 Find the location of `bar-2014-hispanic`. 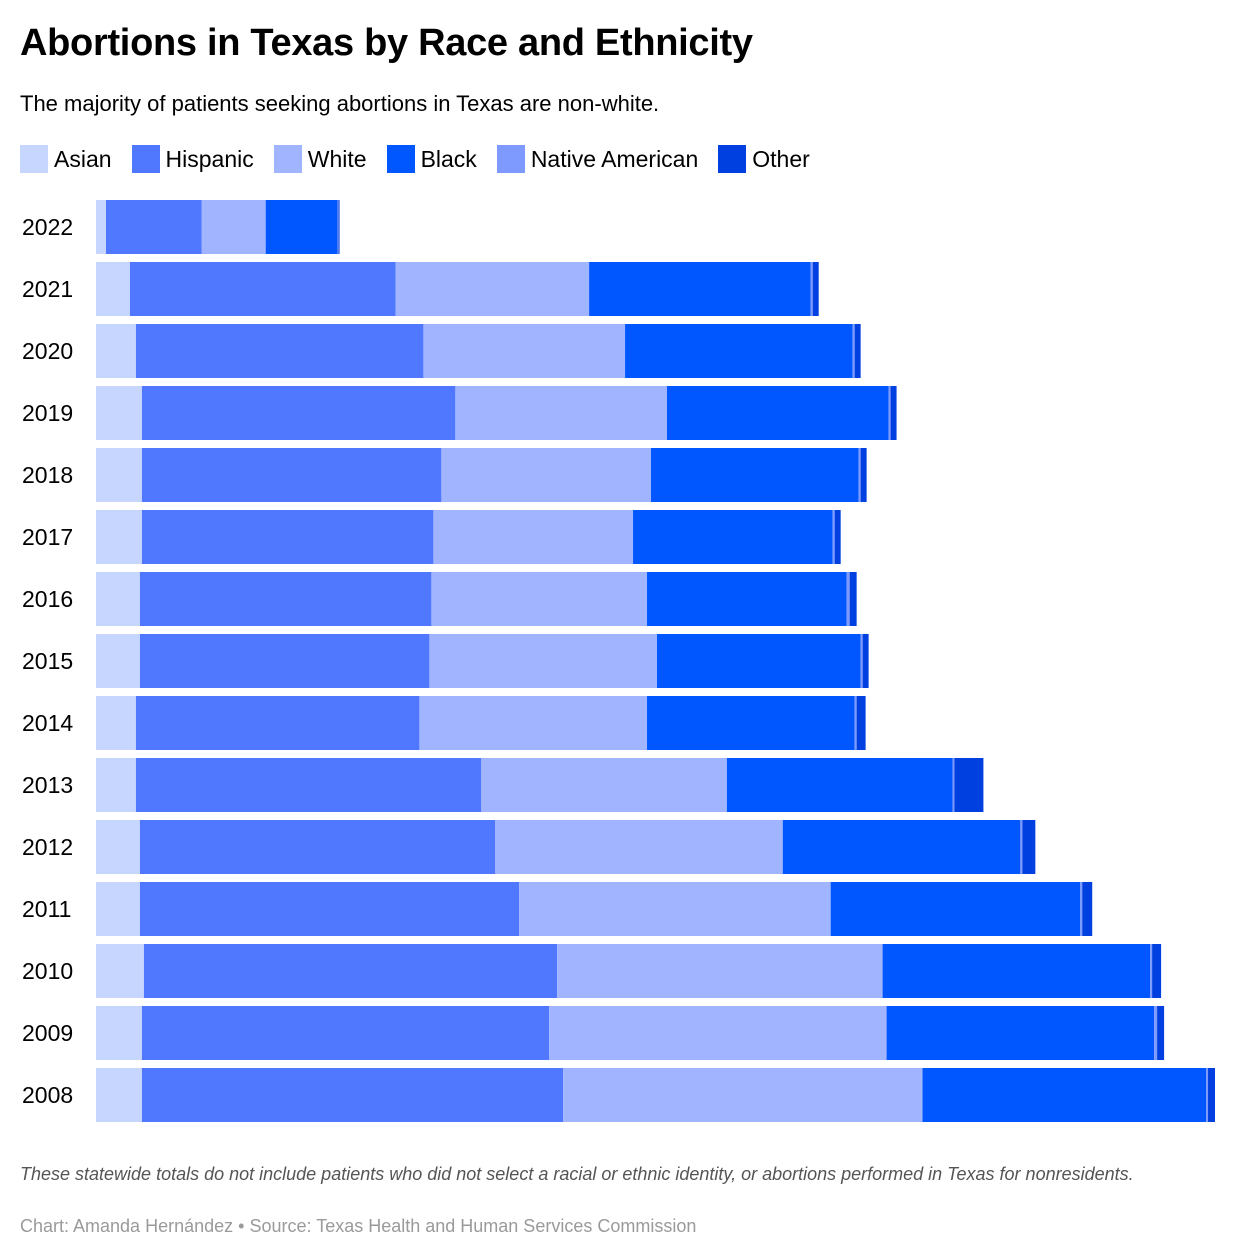

bar-2014-hispanic is located at coordinates (277, 723).